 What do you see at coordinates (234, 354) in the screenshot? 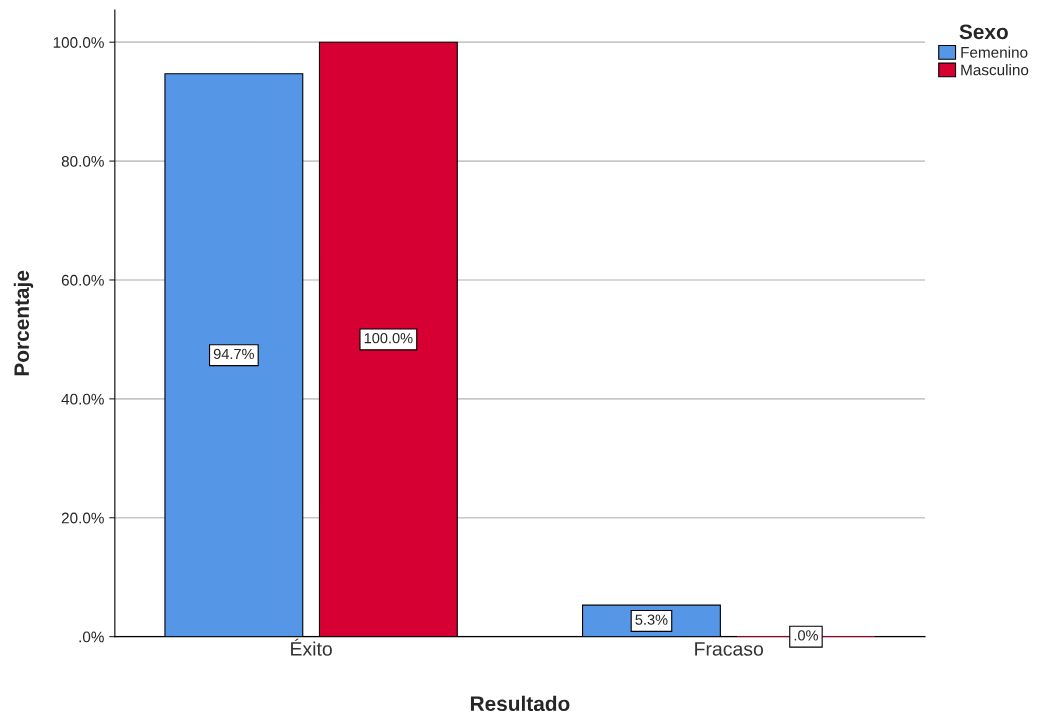
I see `data-label: 94.7%` at bounding box center [234, 354].